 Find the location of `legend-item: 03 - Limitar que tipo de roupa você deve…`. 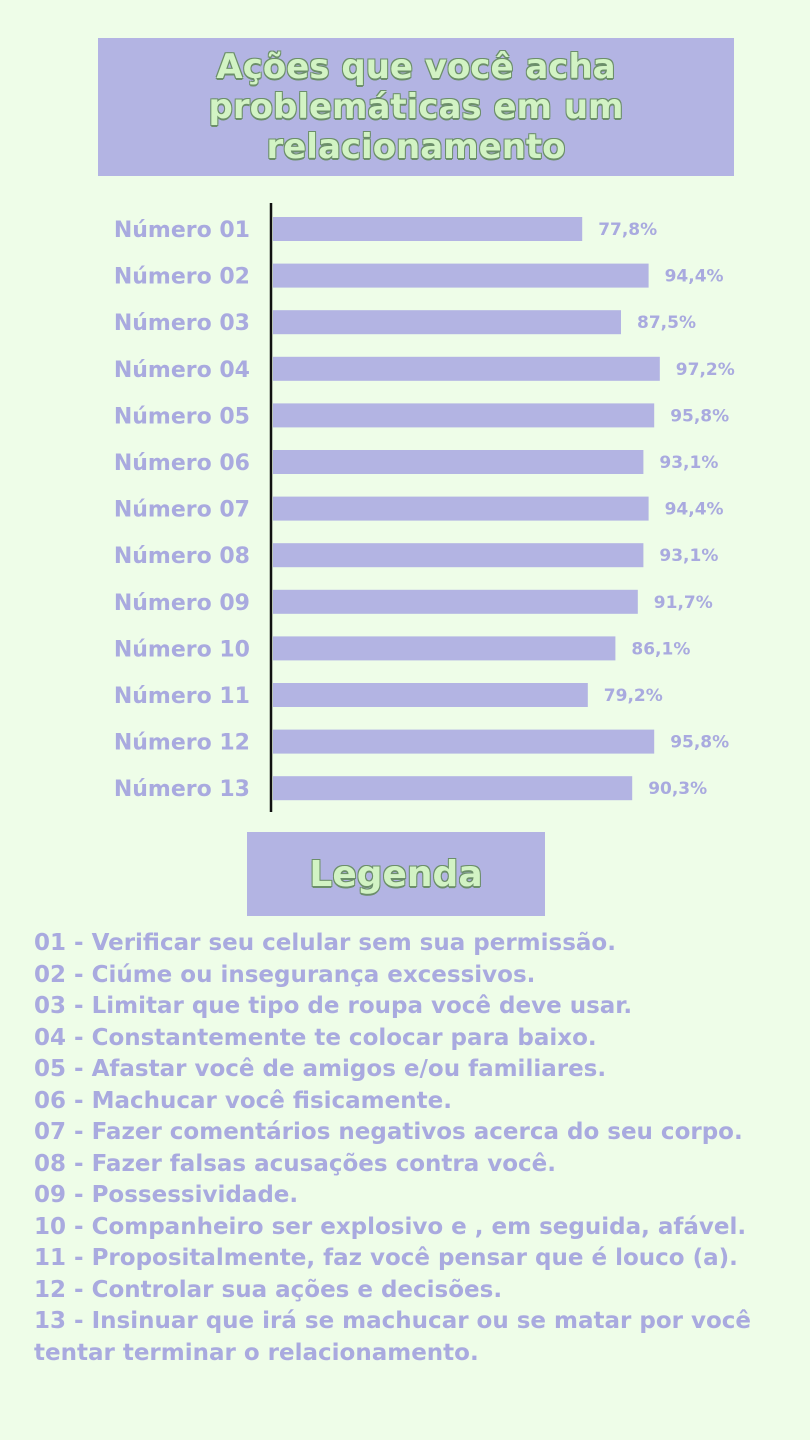

legend-item: 03 - Limitar que tipo de roupa você deve… is located at coordinates (333, 1006).